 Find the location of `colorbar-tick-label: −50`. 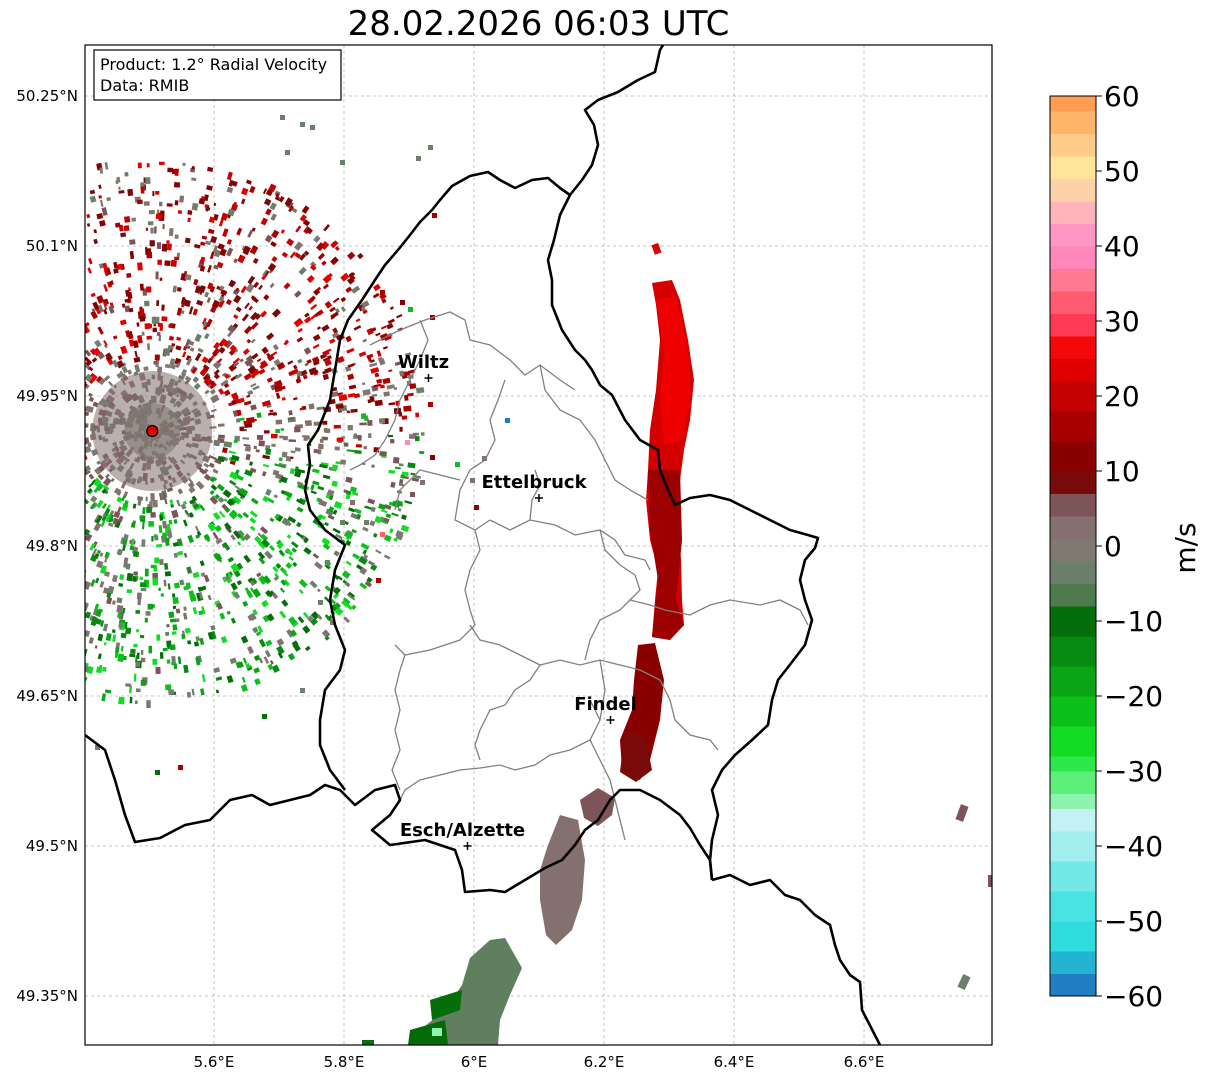

colorbar-tick-label: −50 is located at coordinates (1133, 921).